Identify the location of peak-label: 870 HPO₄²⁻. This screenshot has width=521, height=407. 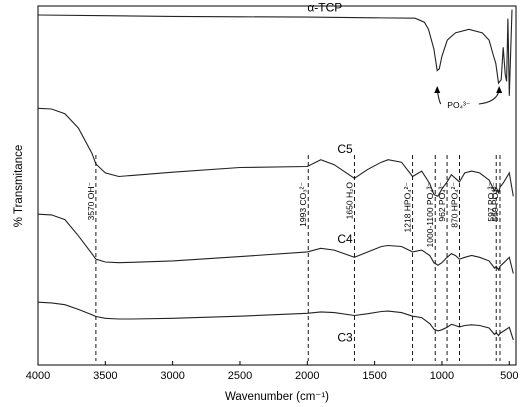
(454, 204).